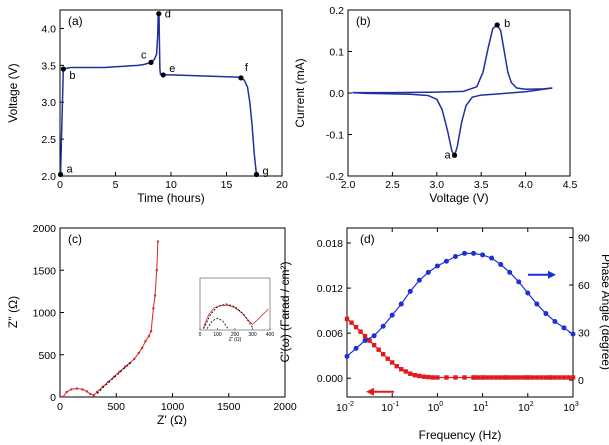 Image resolution: width=609 pixels, height=445 pixels. What do you see at coordinates (584, 334) in the screenshot?
I see `panel-d-ytick-right-label: 30` at bounding box center [584, 334].